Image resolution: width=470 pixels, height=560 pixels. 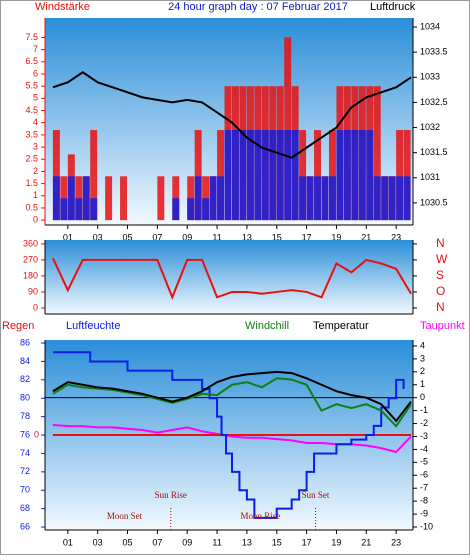 I want to click on y2-tick-label: -6, so click(x=424, y=475).